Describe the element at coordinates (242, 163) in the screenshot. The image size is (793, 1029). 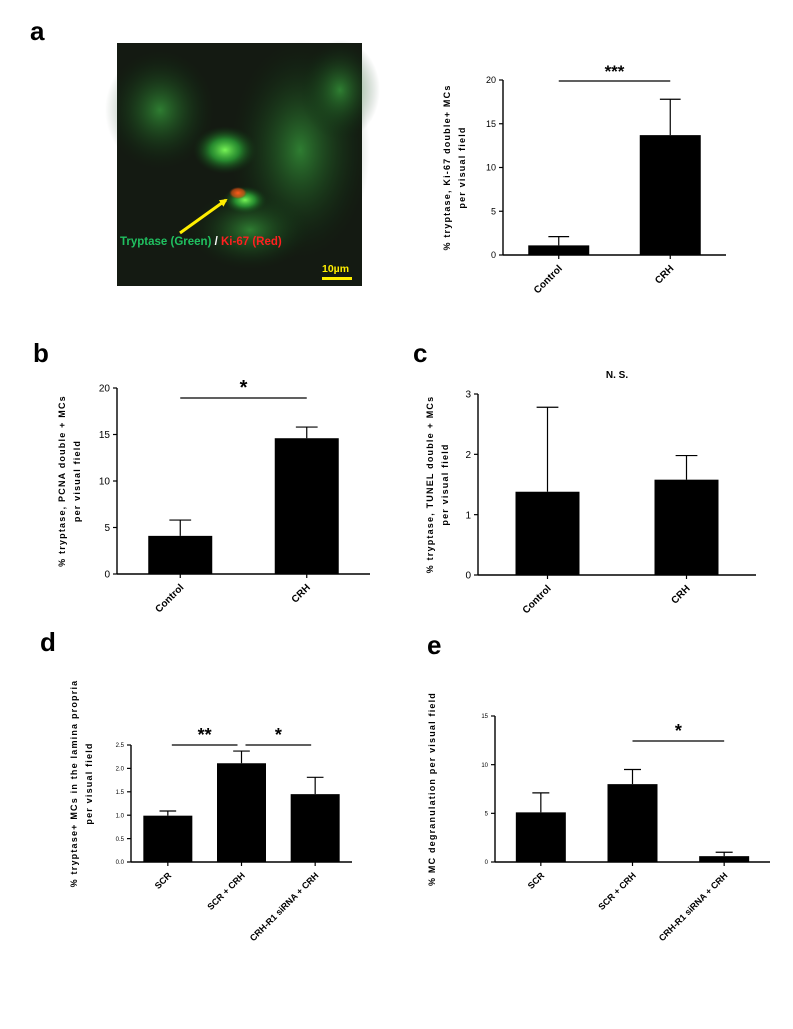
I see `micrograph: Tryptase (Green) / Ki-67 (Red) 10µm` at that location.